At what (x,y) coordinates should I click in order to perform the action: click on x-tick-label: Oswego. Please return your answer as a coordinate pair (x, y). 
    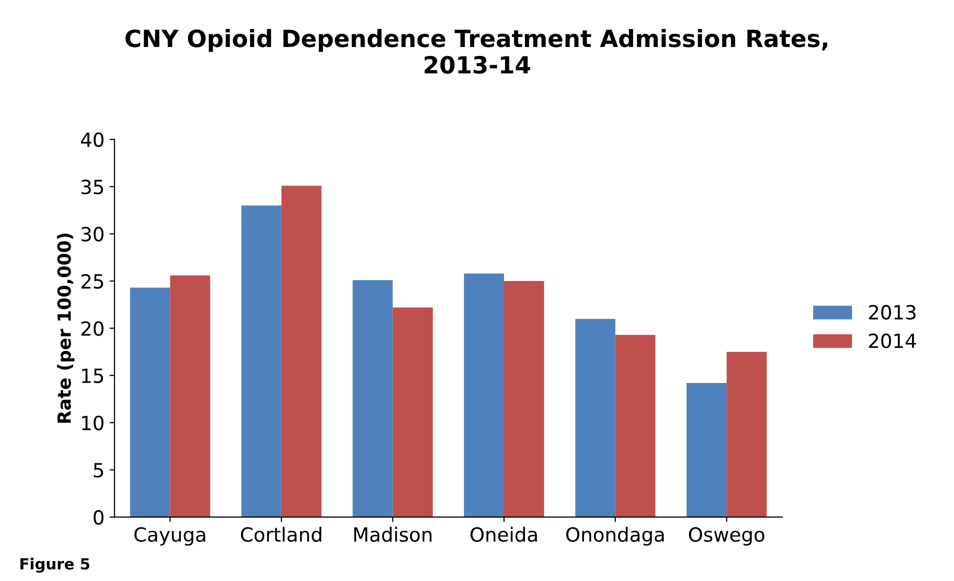
    Looking at the image, I should click on (726, 536).